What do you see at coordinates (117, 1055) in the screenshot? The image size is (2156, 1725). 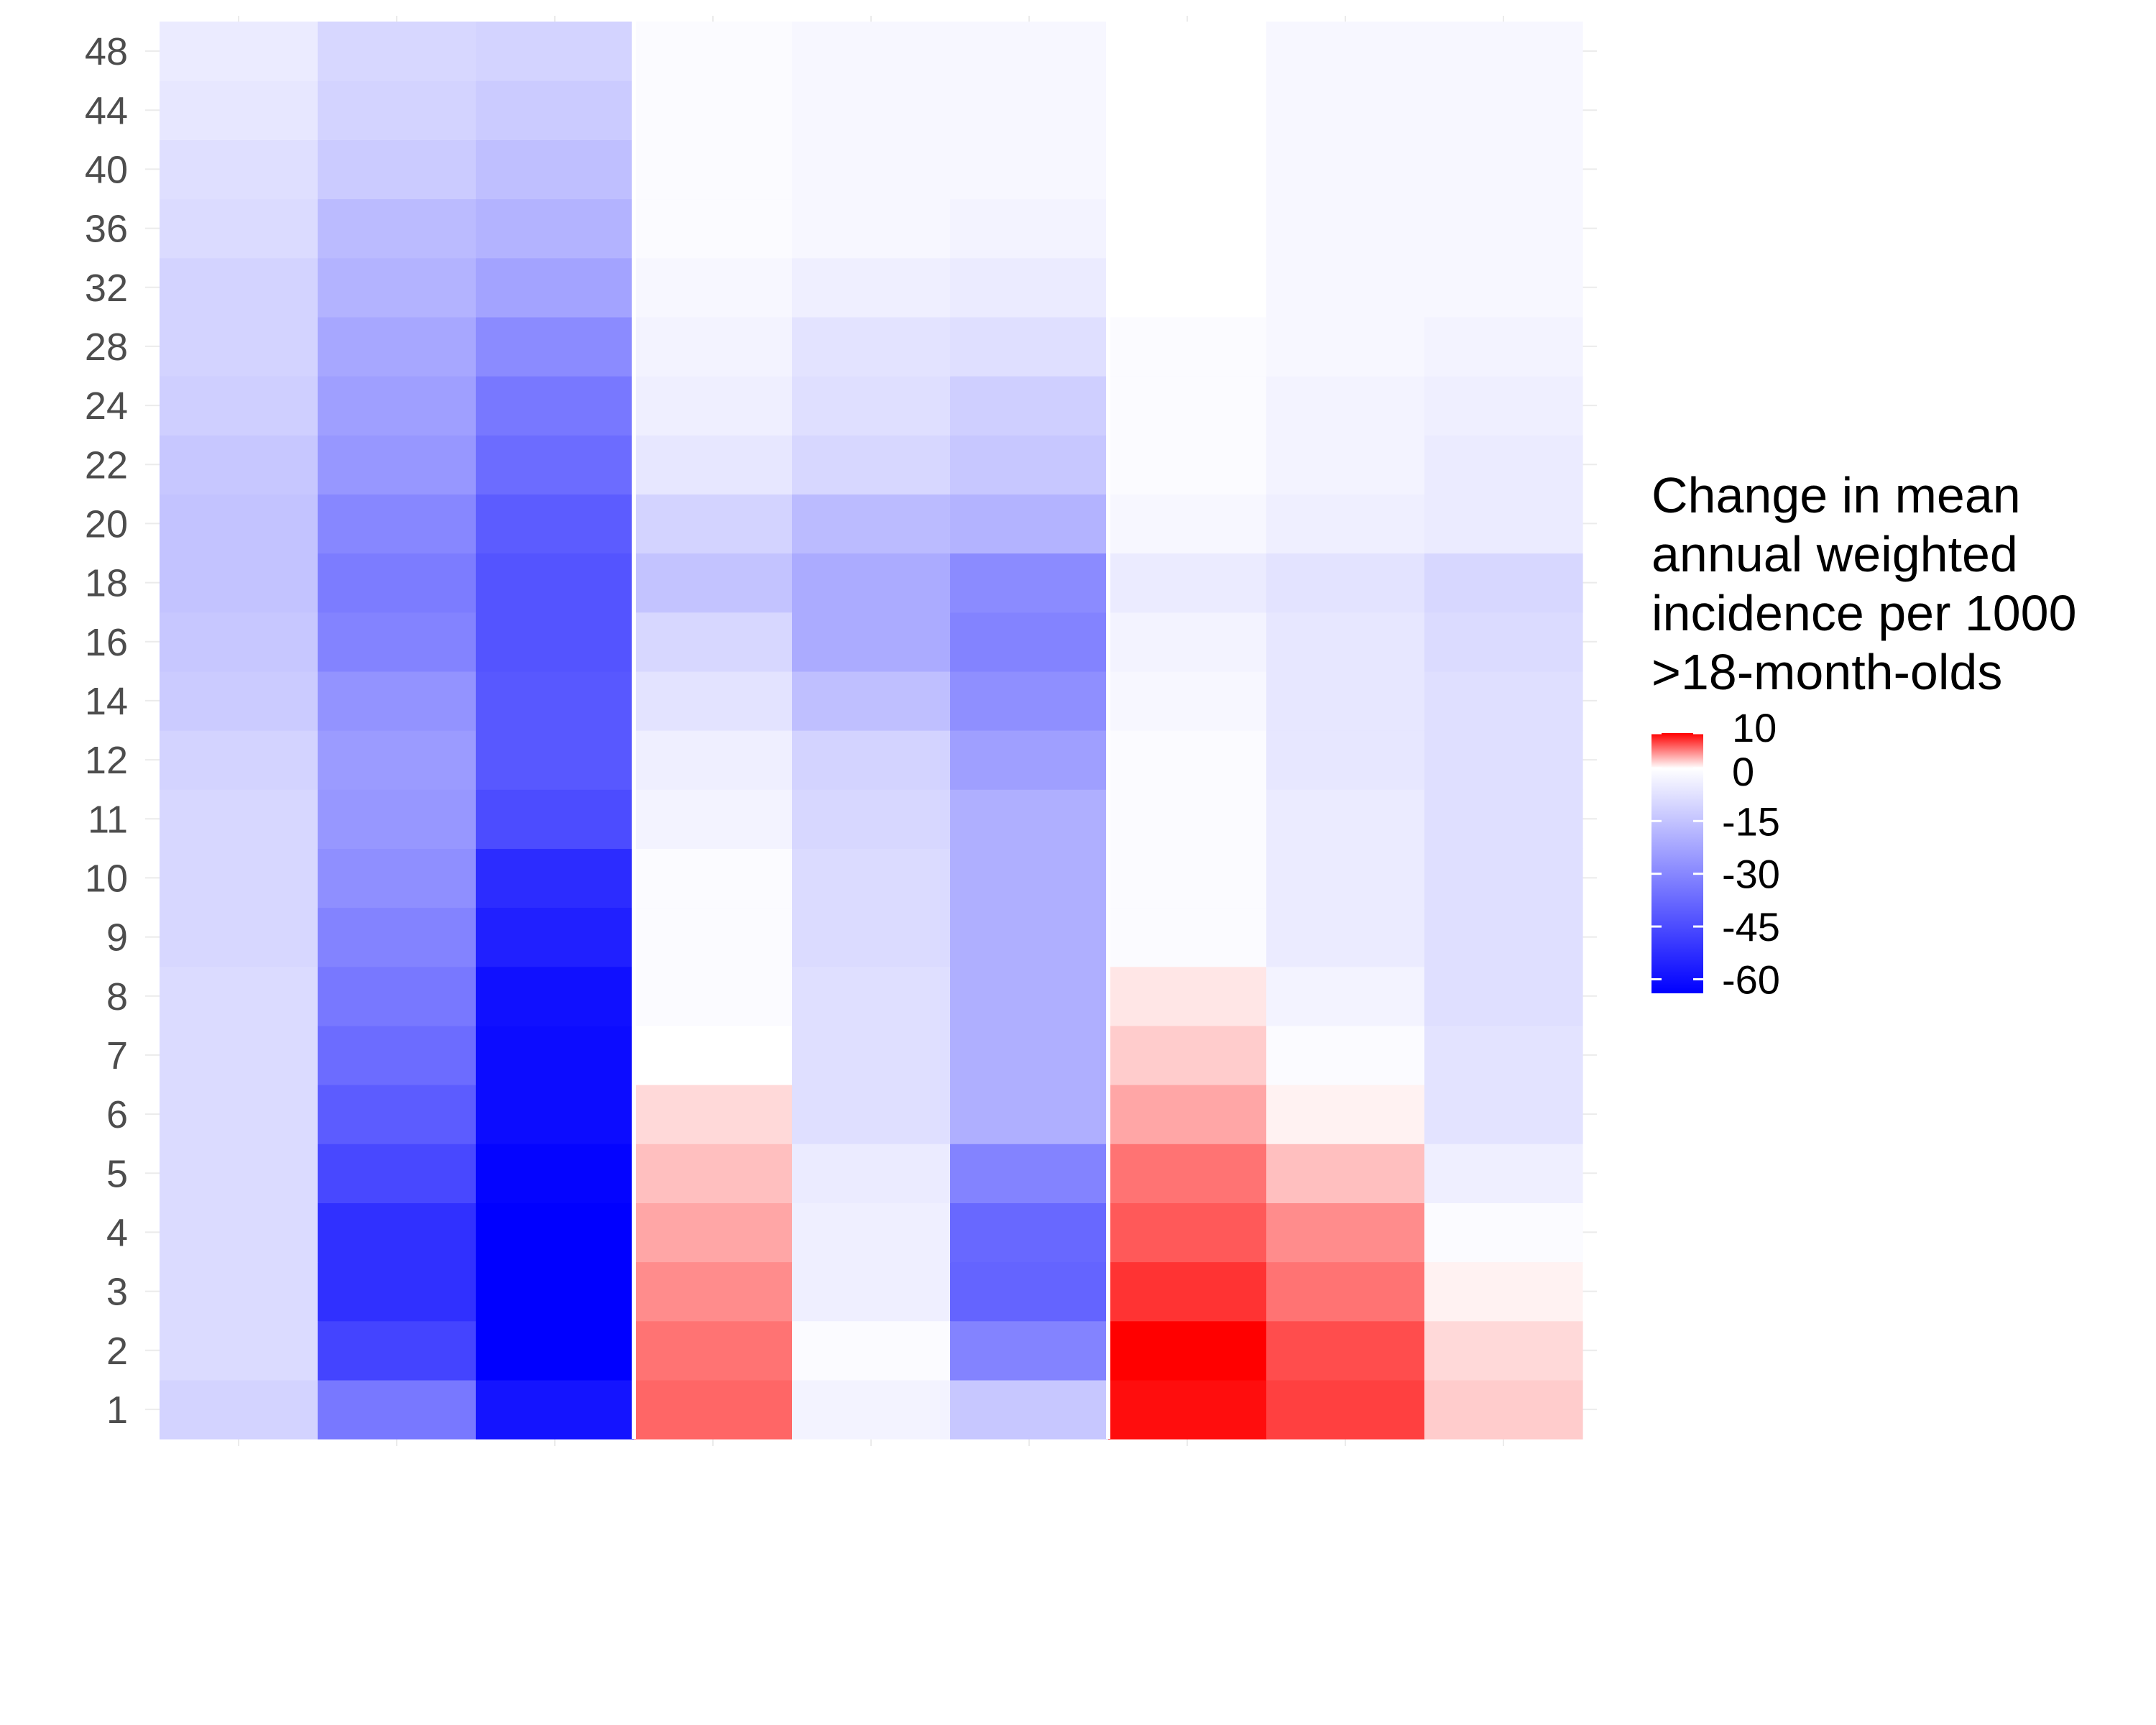 I see `y-tick-label: 7` at bounding box center [117, 1055].